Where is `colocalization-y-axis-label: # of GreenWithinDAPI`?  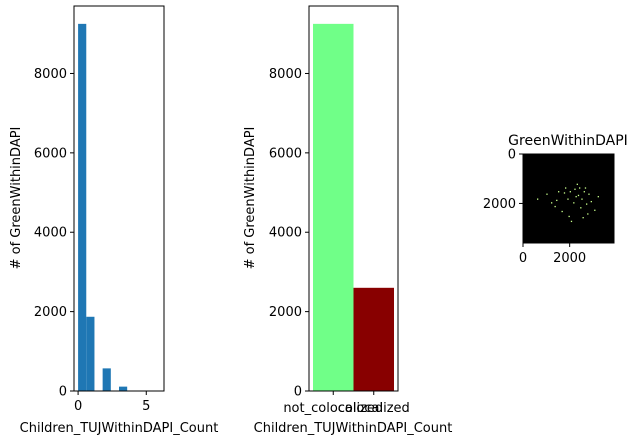
colocalization-y-axis-label: # of GreenWithinDAPI is located at coordinates (250, 198).